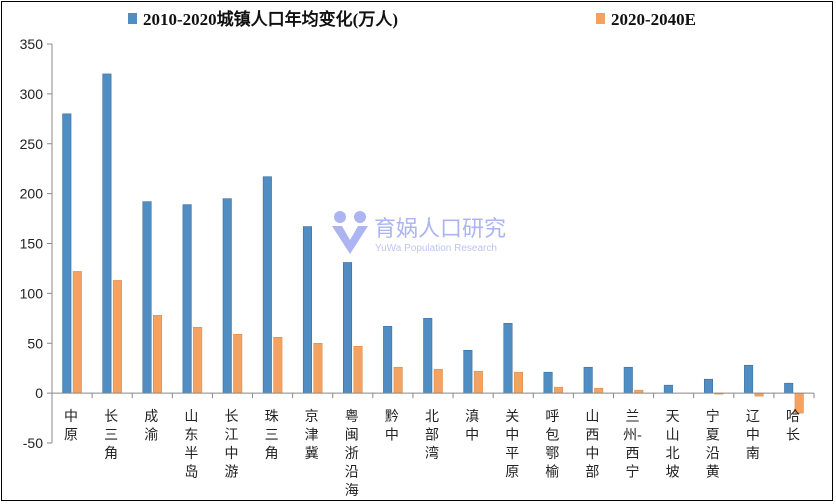 The width and height of the screenshot is (836, 504). Describe the element at coordinates (552, 445) in the screenshot. I see `category-label: 呼包鄂榆` at that location.